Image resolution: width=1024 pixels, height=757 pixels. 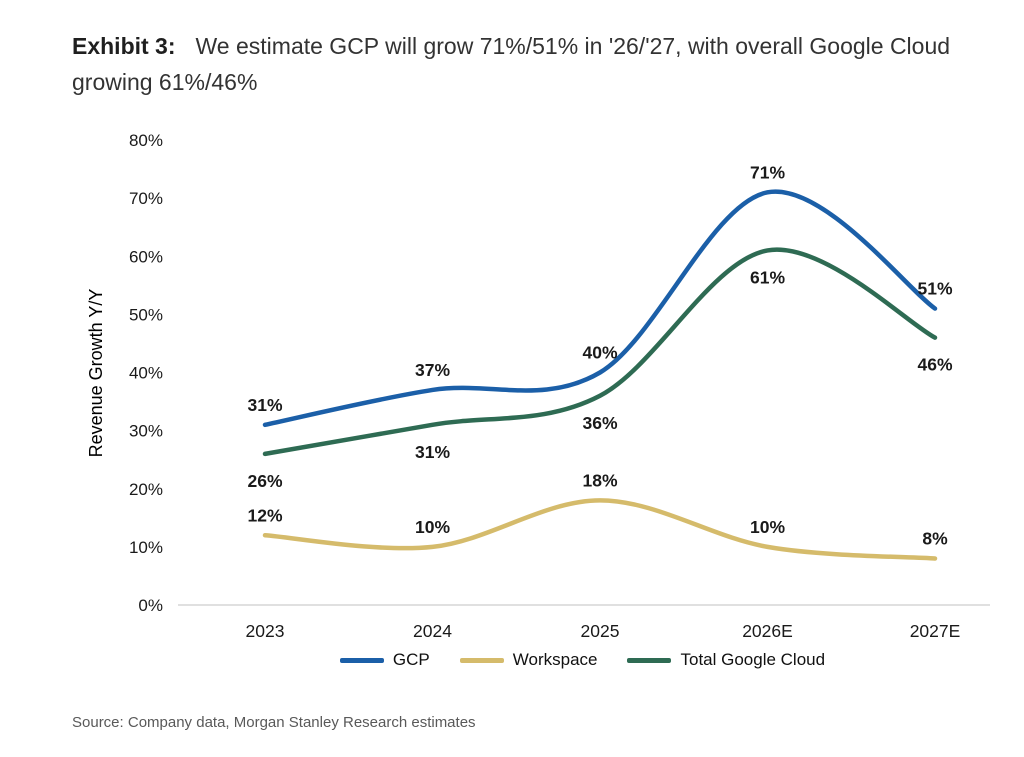 What do you see at coordinates (649, 660) in the screenshot?
I see `legend-swatch-total-google-cloud` at bounding box center [649, 660].